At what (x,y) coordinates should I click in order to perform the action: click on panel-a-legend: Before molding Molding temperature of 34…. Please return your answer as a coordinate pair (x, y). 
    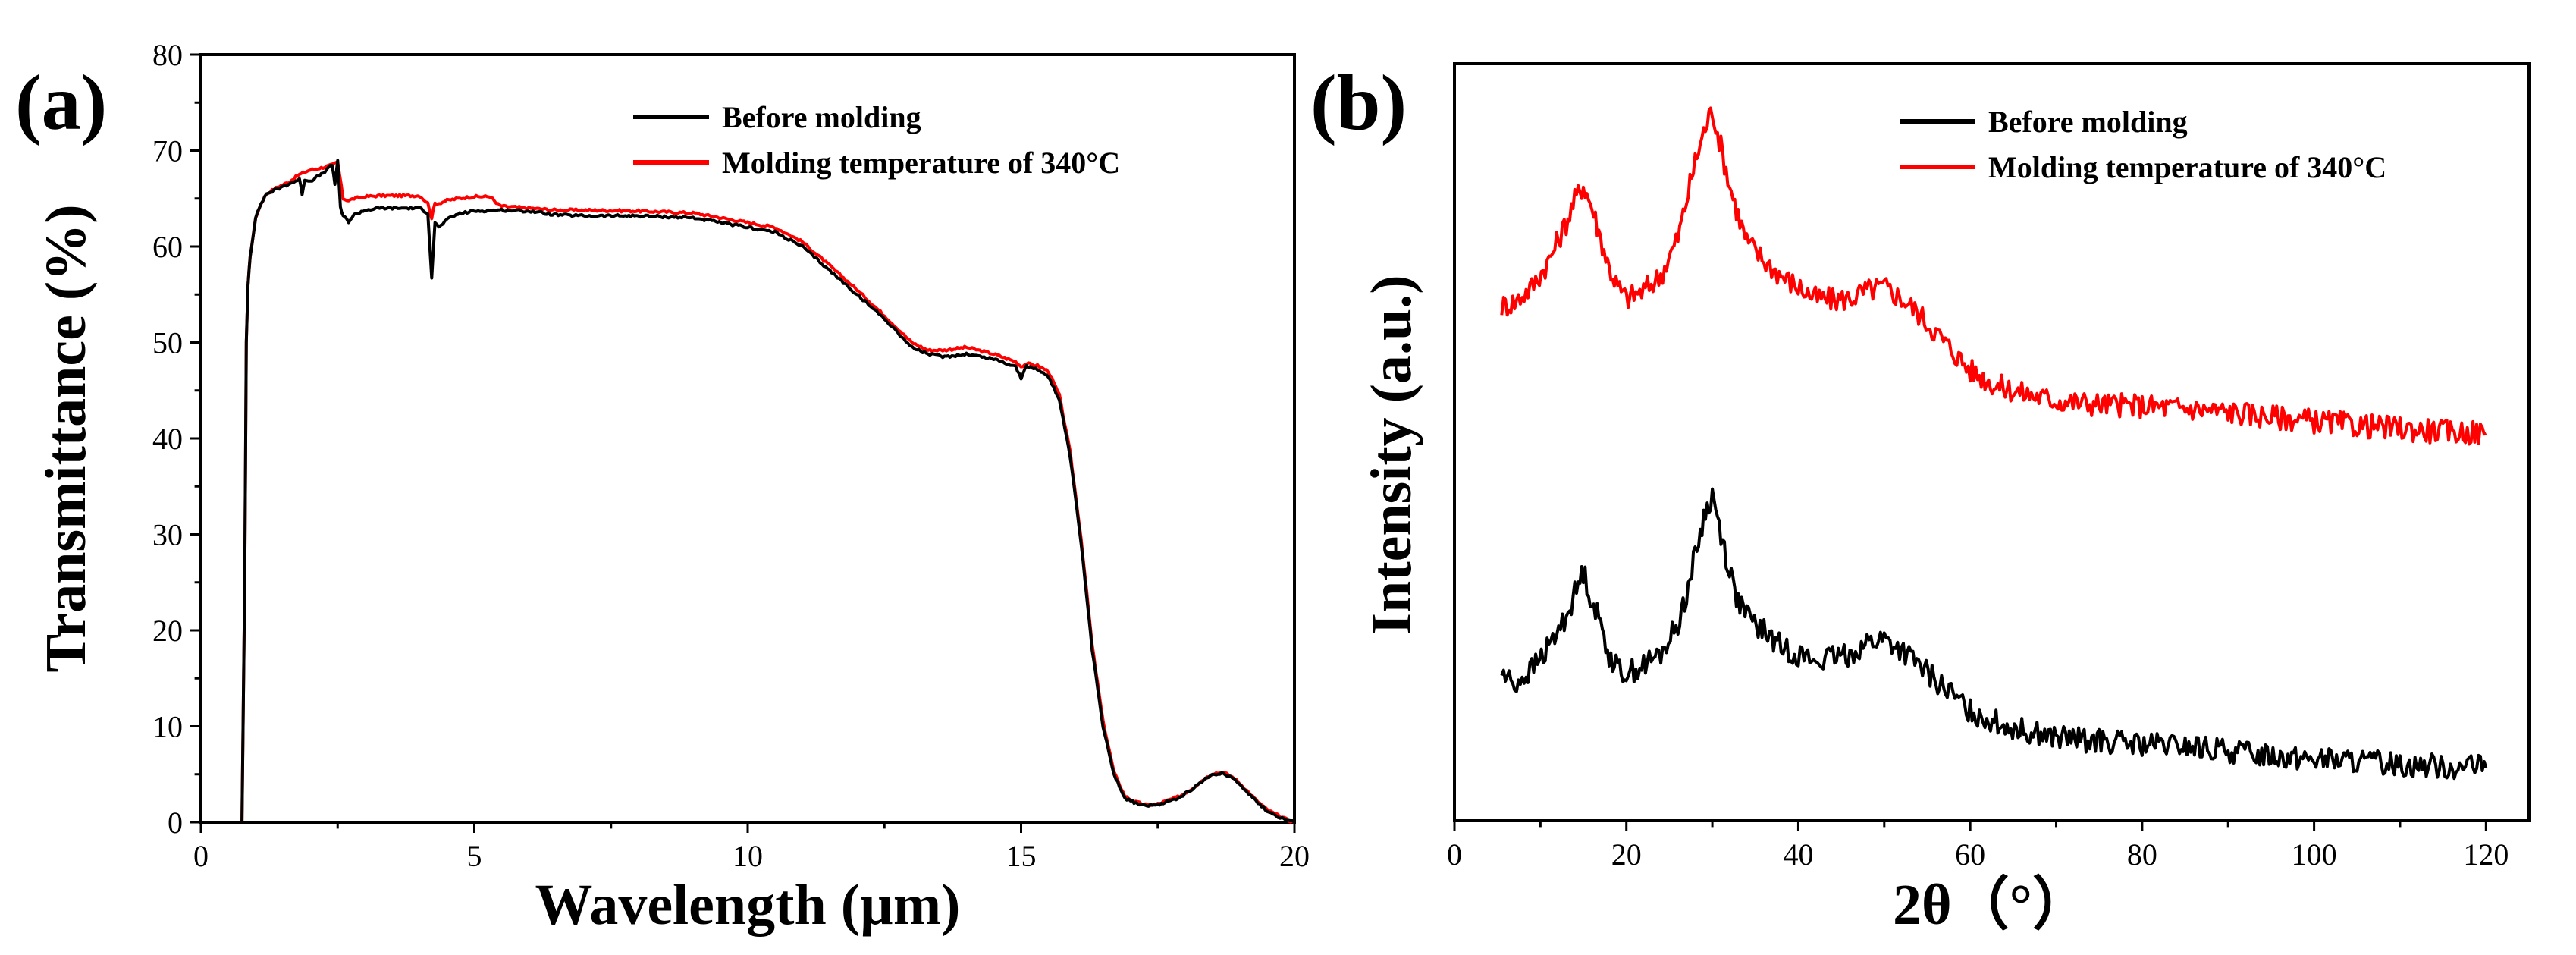
    Looking at the image, I should click on (876, 140).